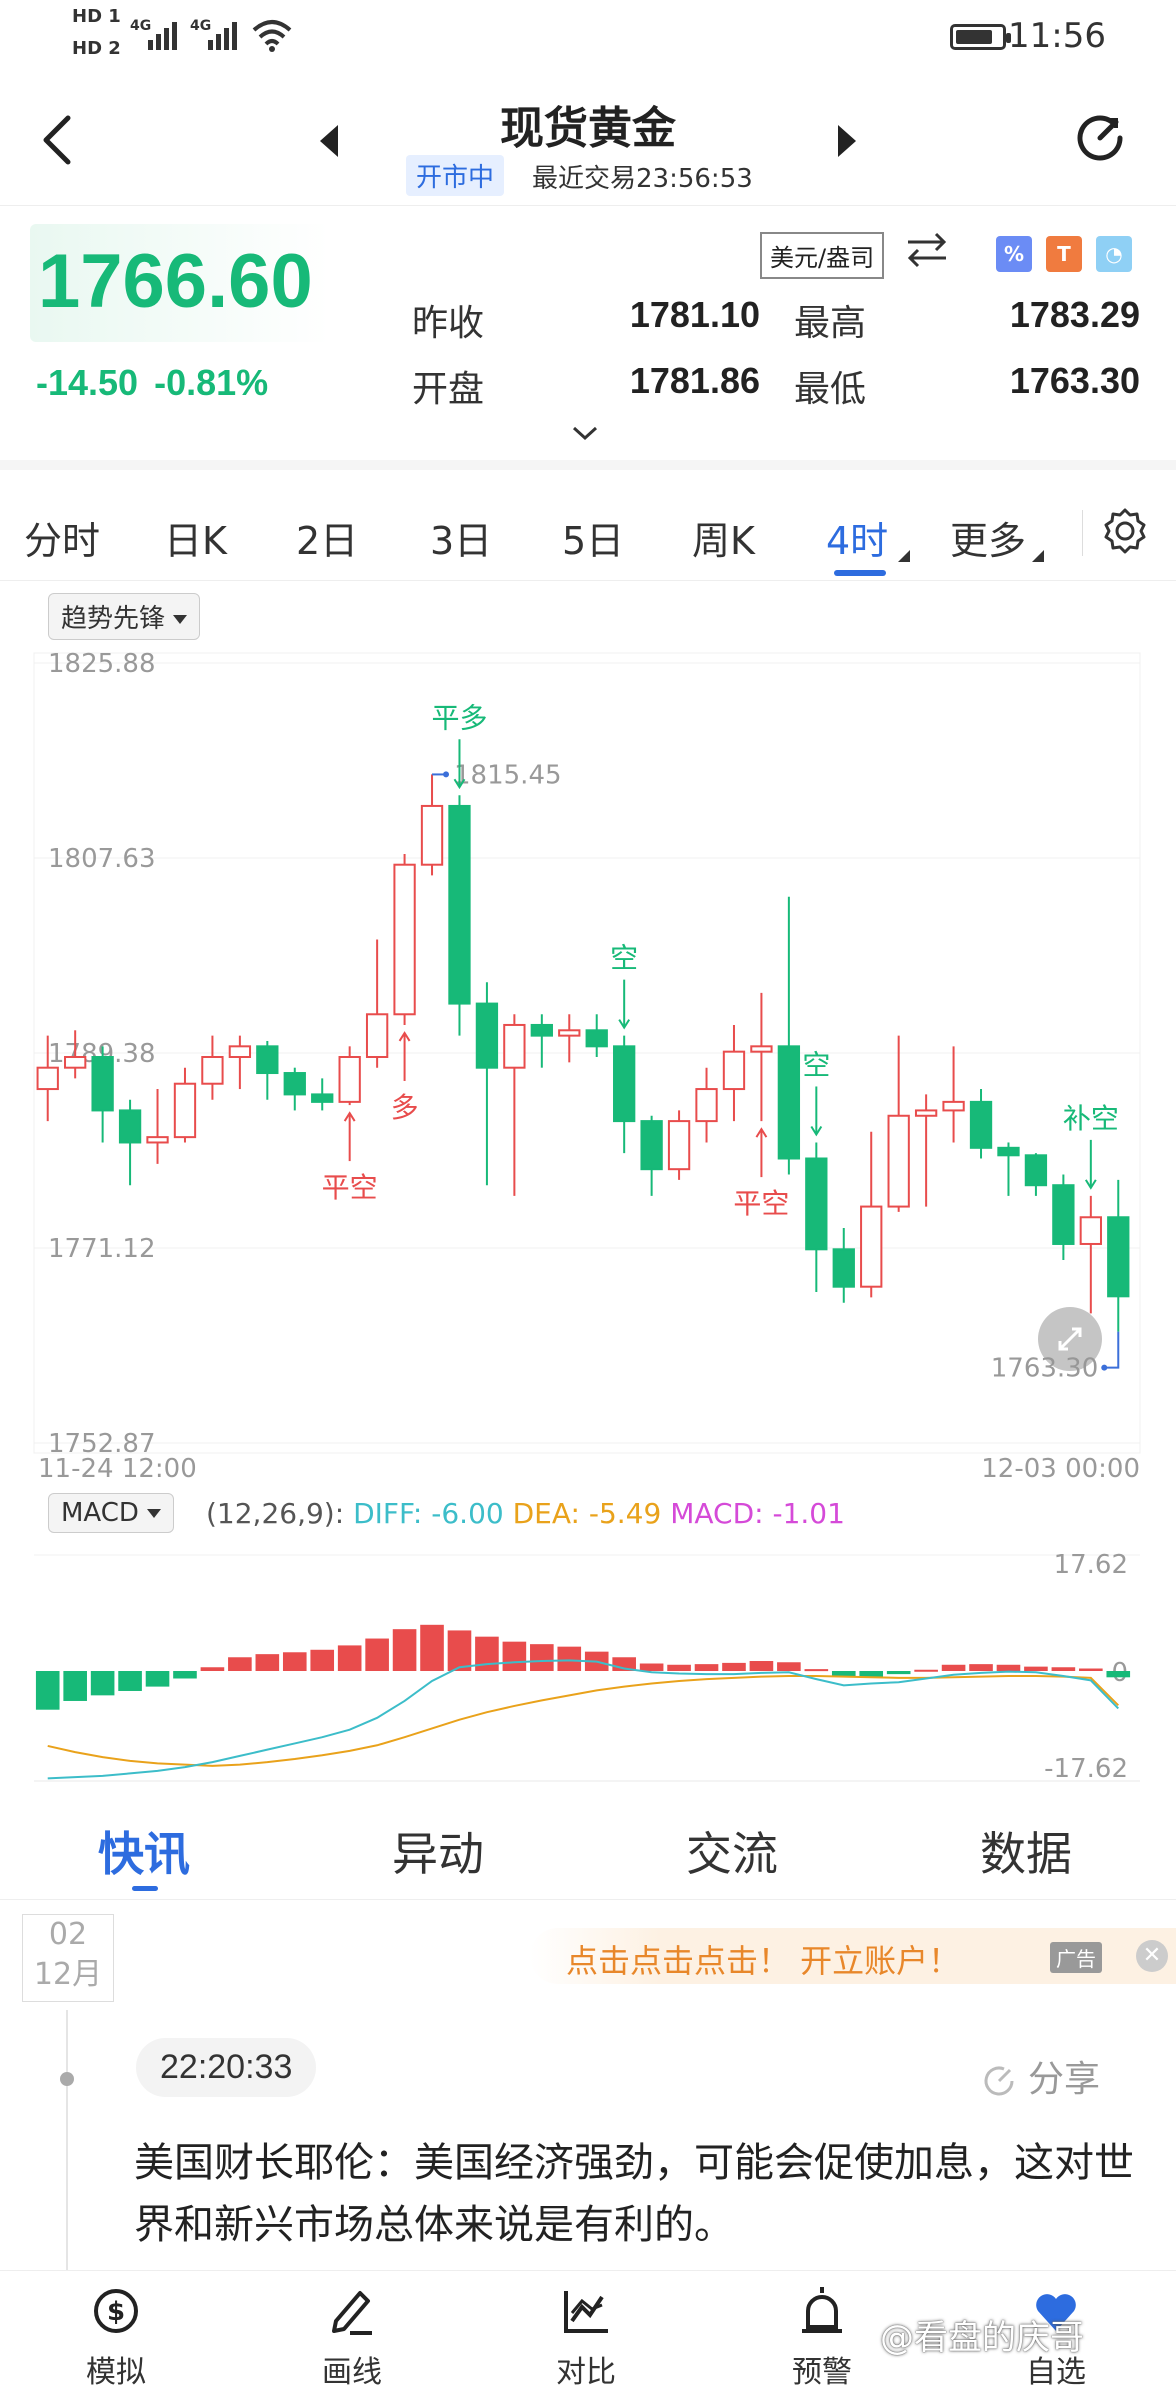 This screenshot has height=2400, width=1176. Describe the element at coordinates (816, 1064) in the screenshot. I see `signal-label: 空` at that location.